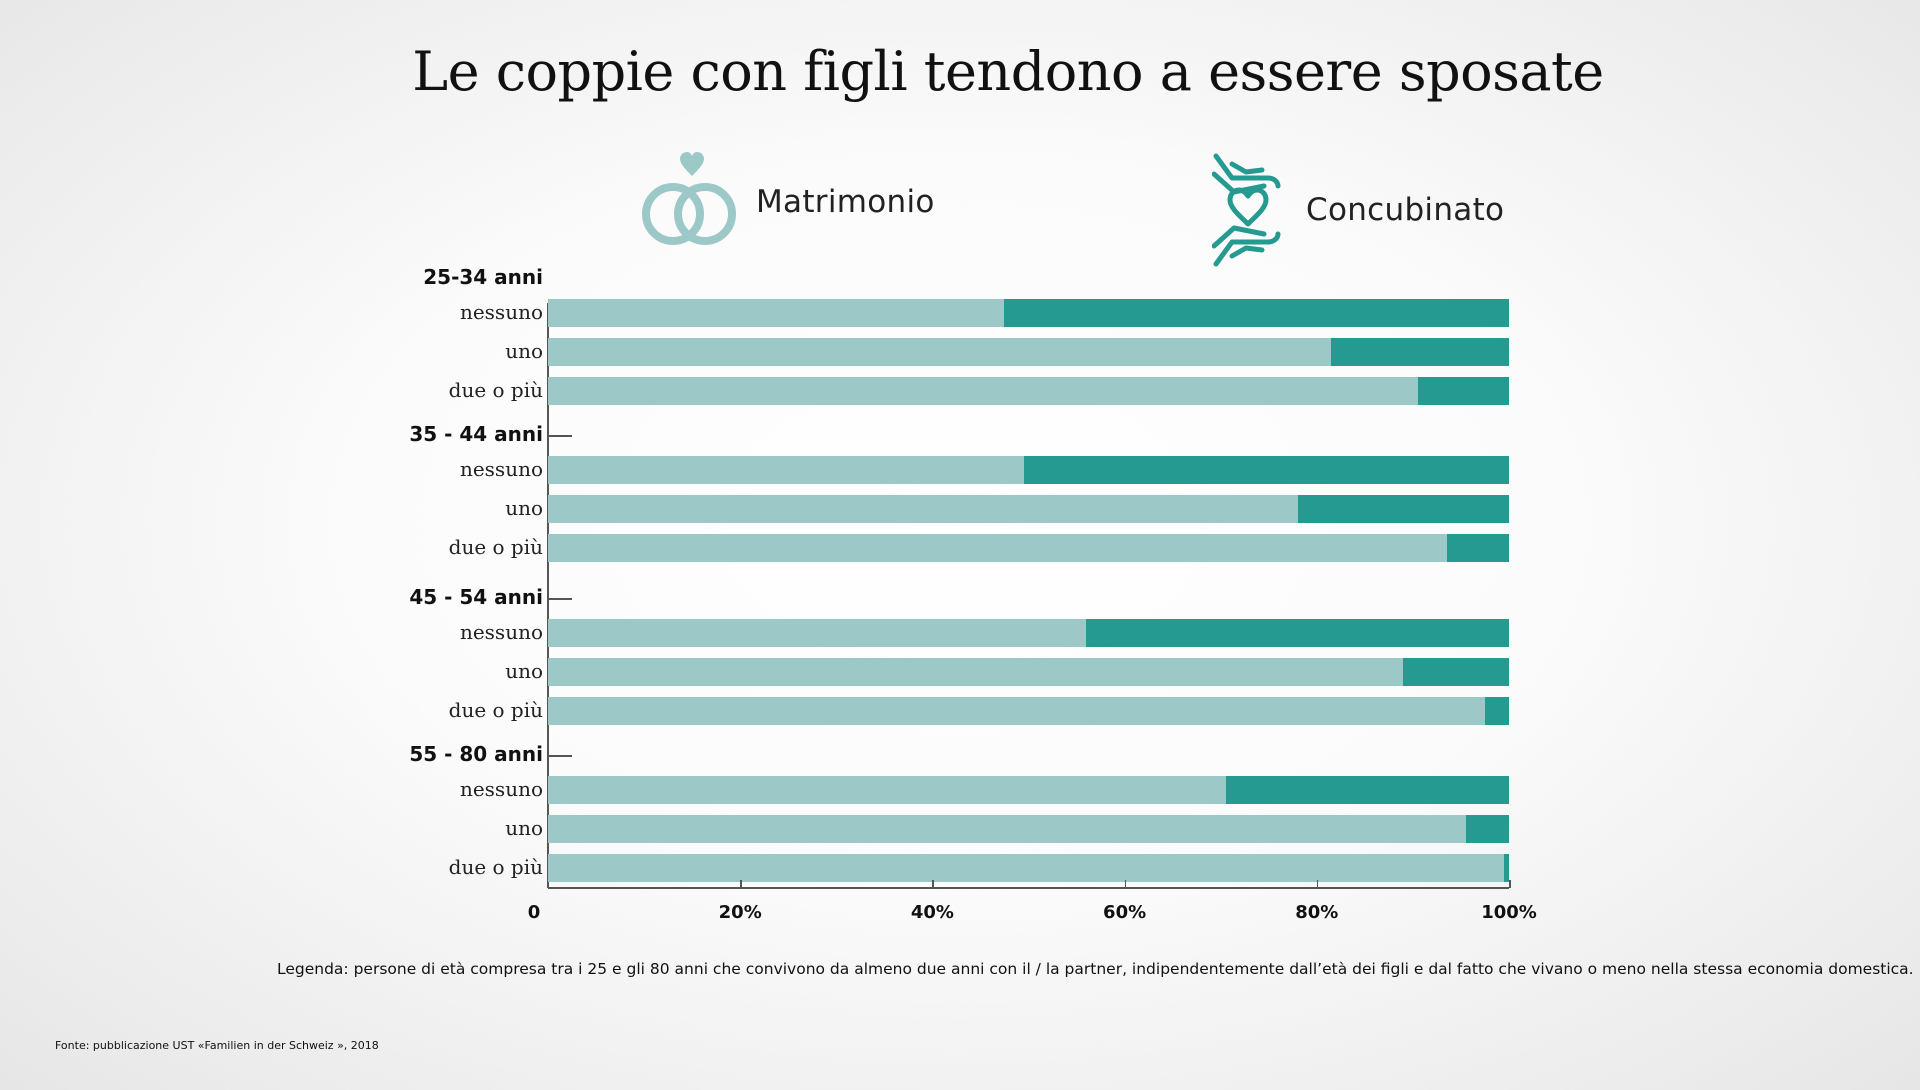 The width and height of the screenshot is (1920, 1090). What do you see at coordinates (1509, 912) in the screenshot?
I see `x-tick-label: 100%` at bounding box center [1509, 912].